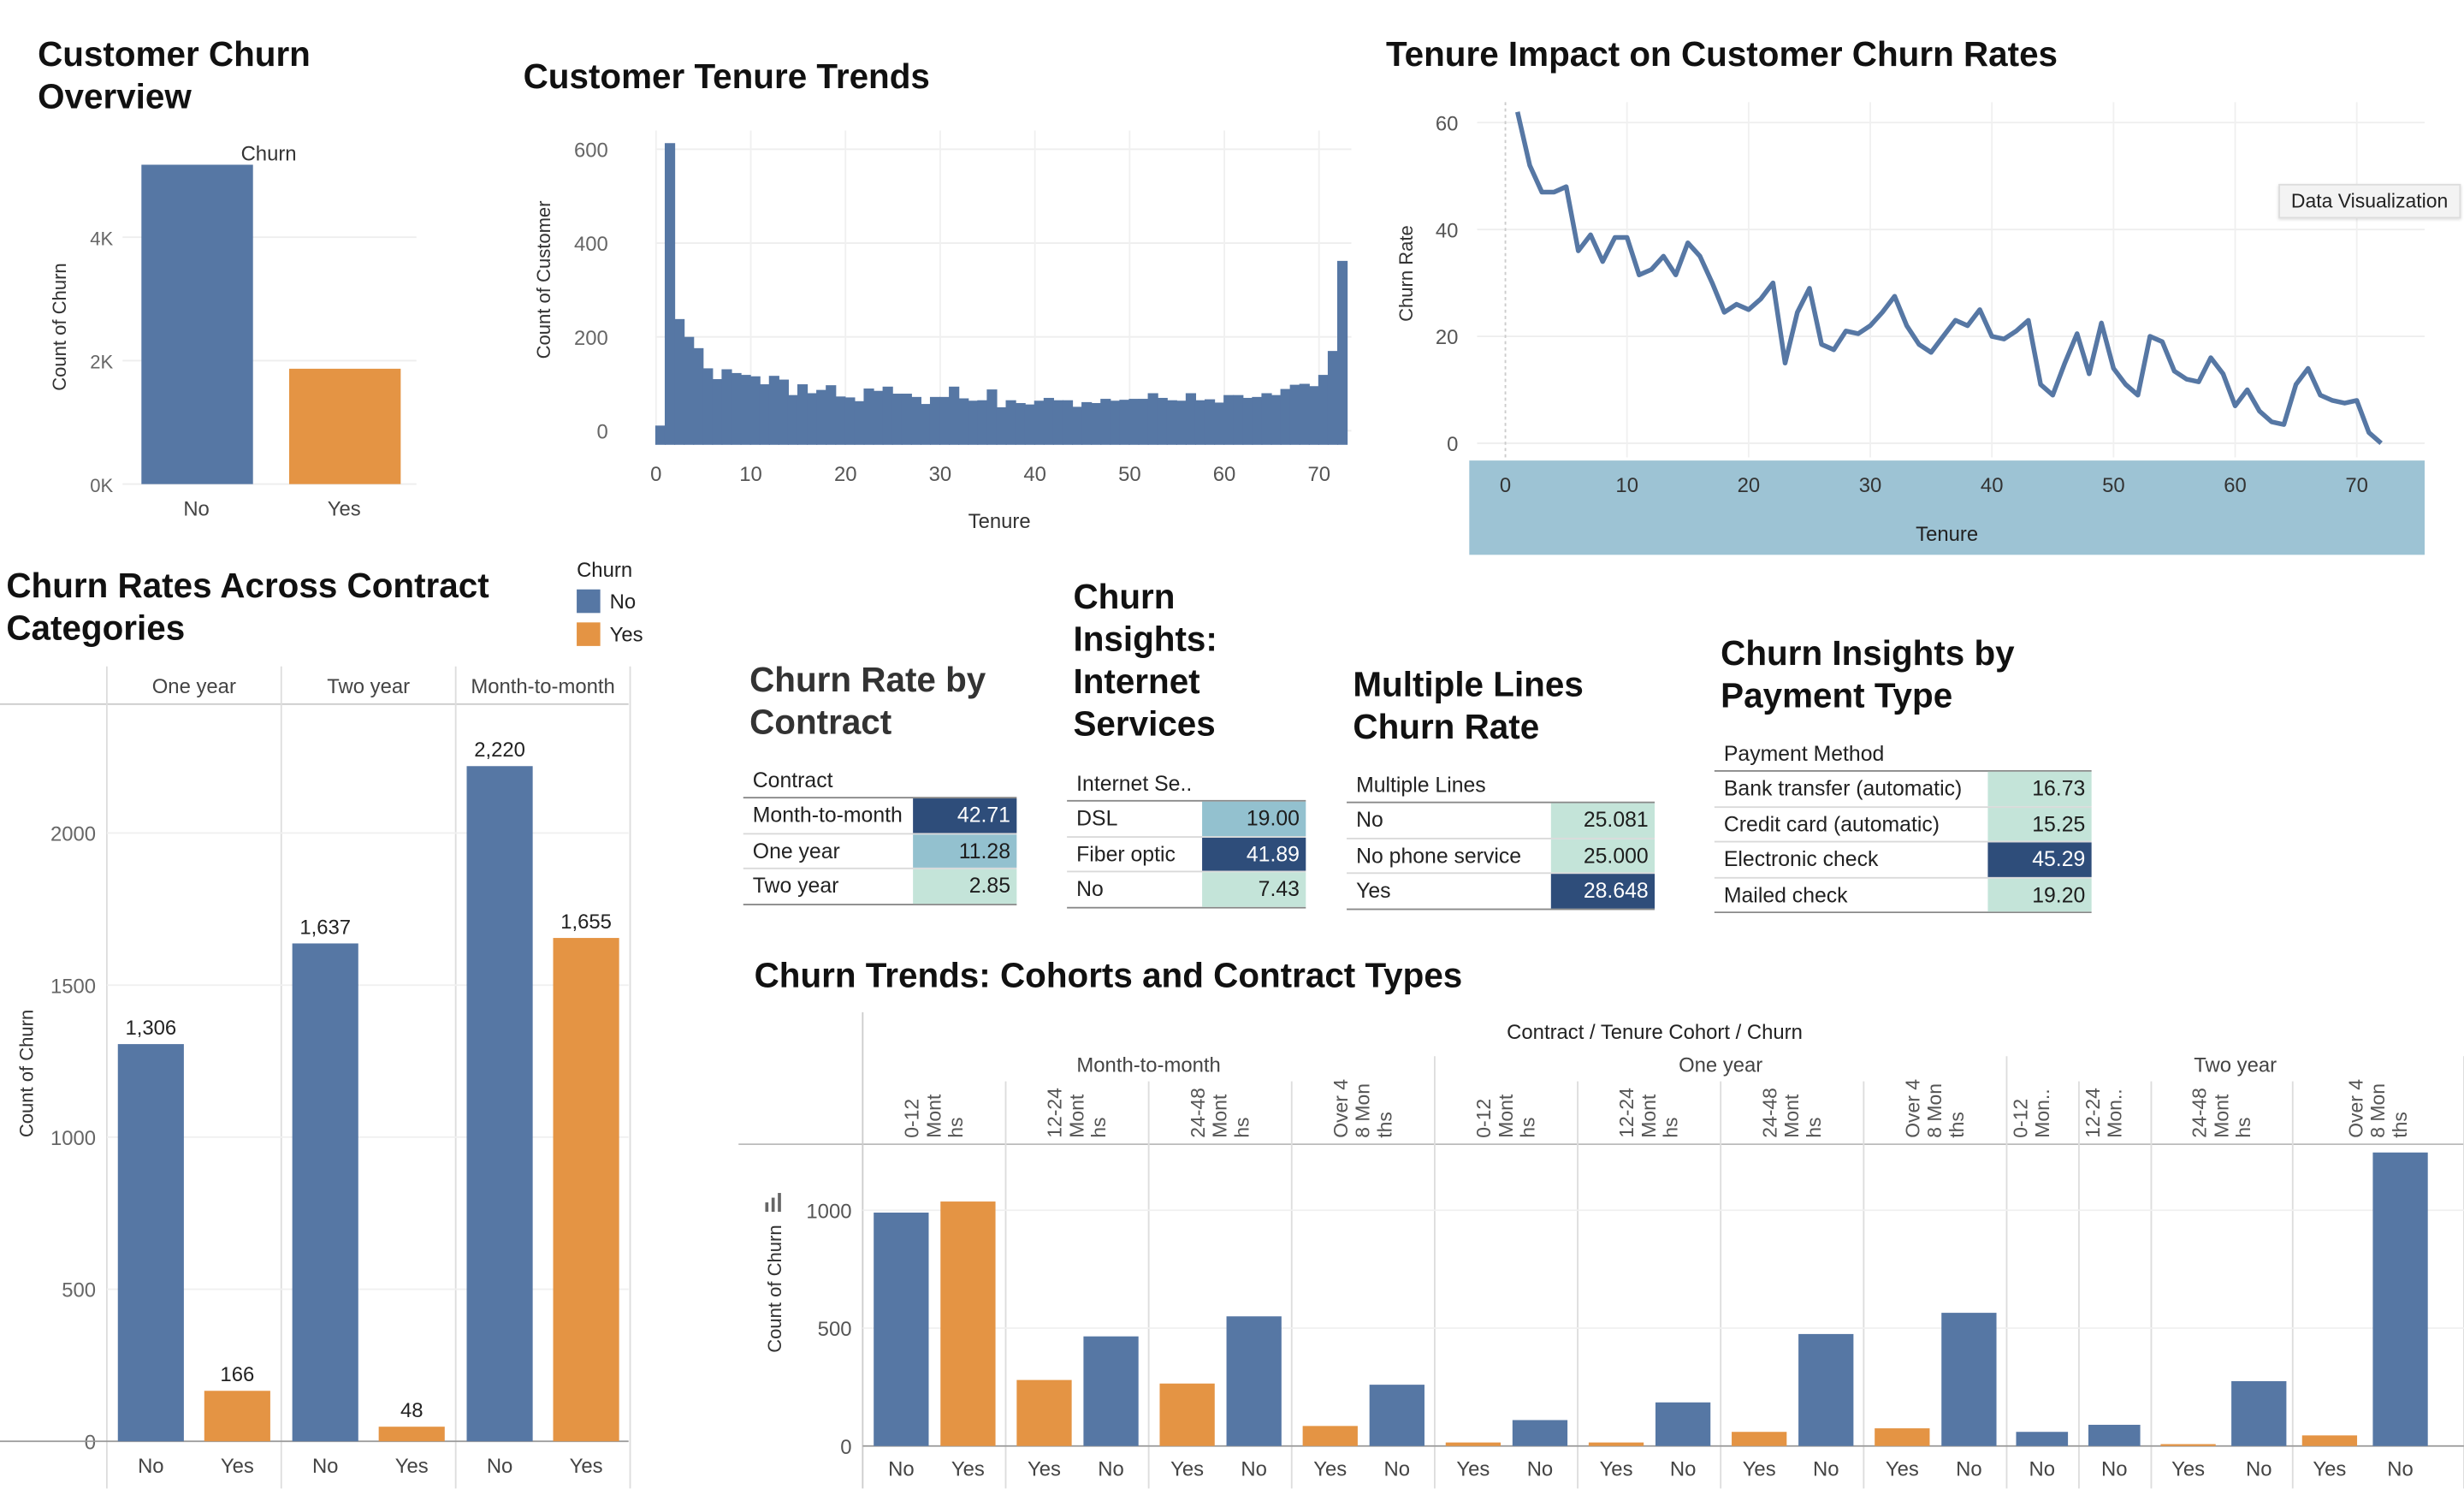  What do you see at coordinates (610, 634) in the screenshot?
I see `legend-item-yes: Yes` at bounding box center [610, 634].